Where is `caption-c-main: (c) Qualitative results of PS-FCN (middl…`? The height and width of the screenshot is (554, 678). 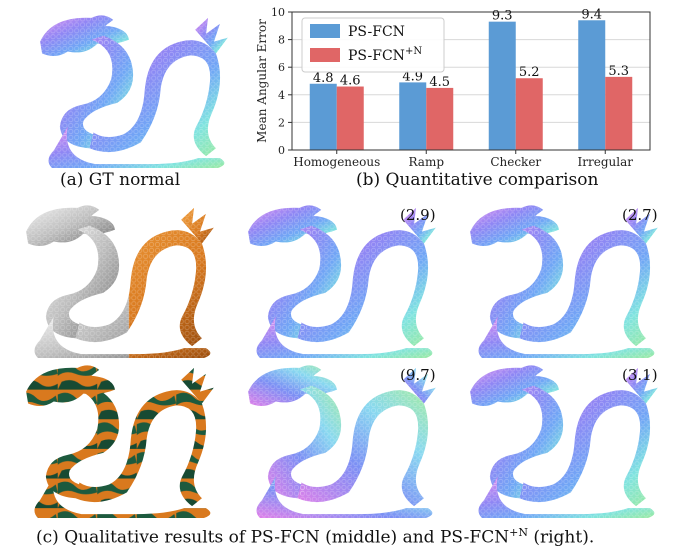 caption-c-main: (c) Qualitative results of PS-FCN (middl… is located at coordinates (273, 537).